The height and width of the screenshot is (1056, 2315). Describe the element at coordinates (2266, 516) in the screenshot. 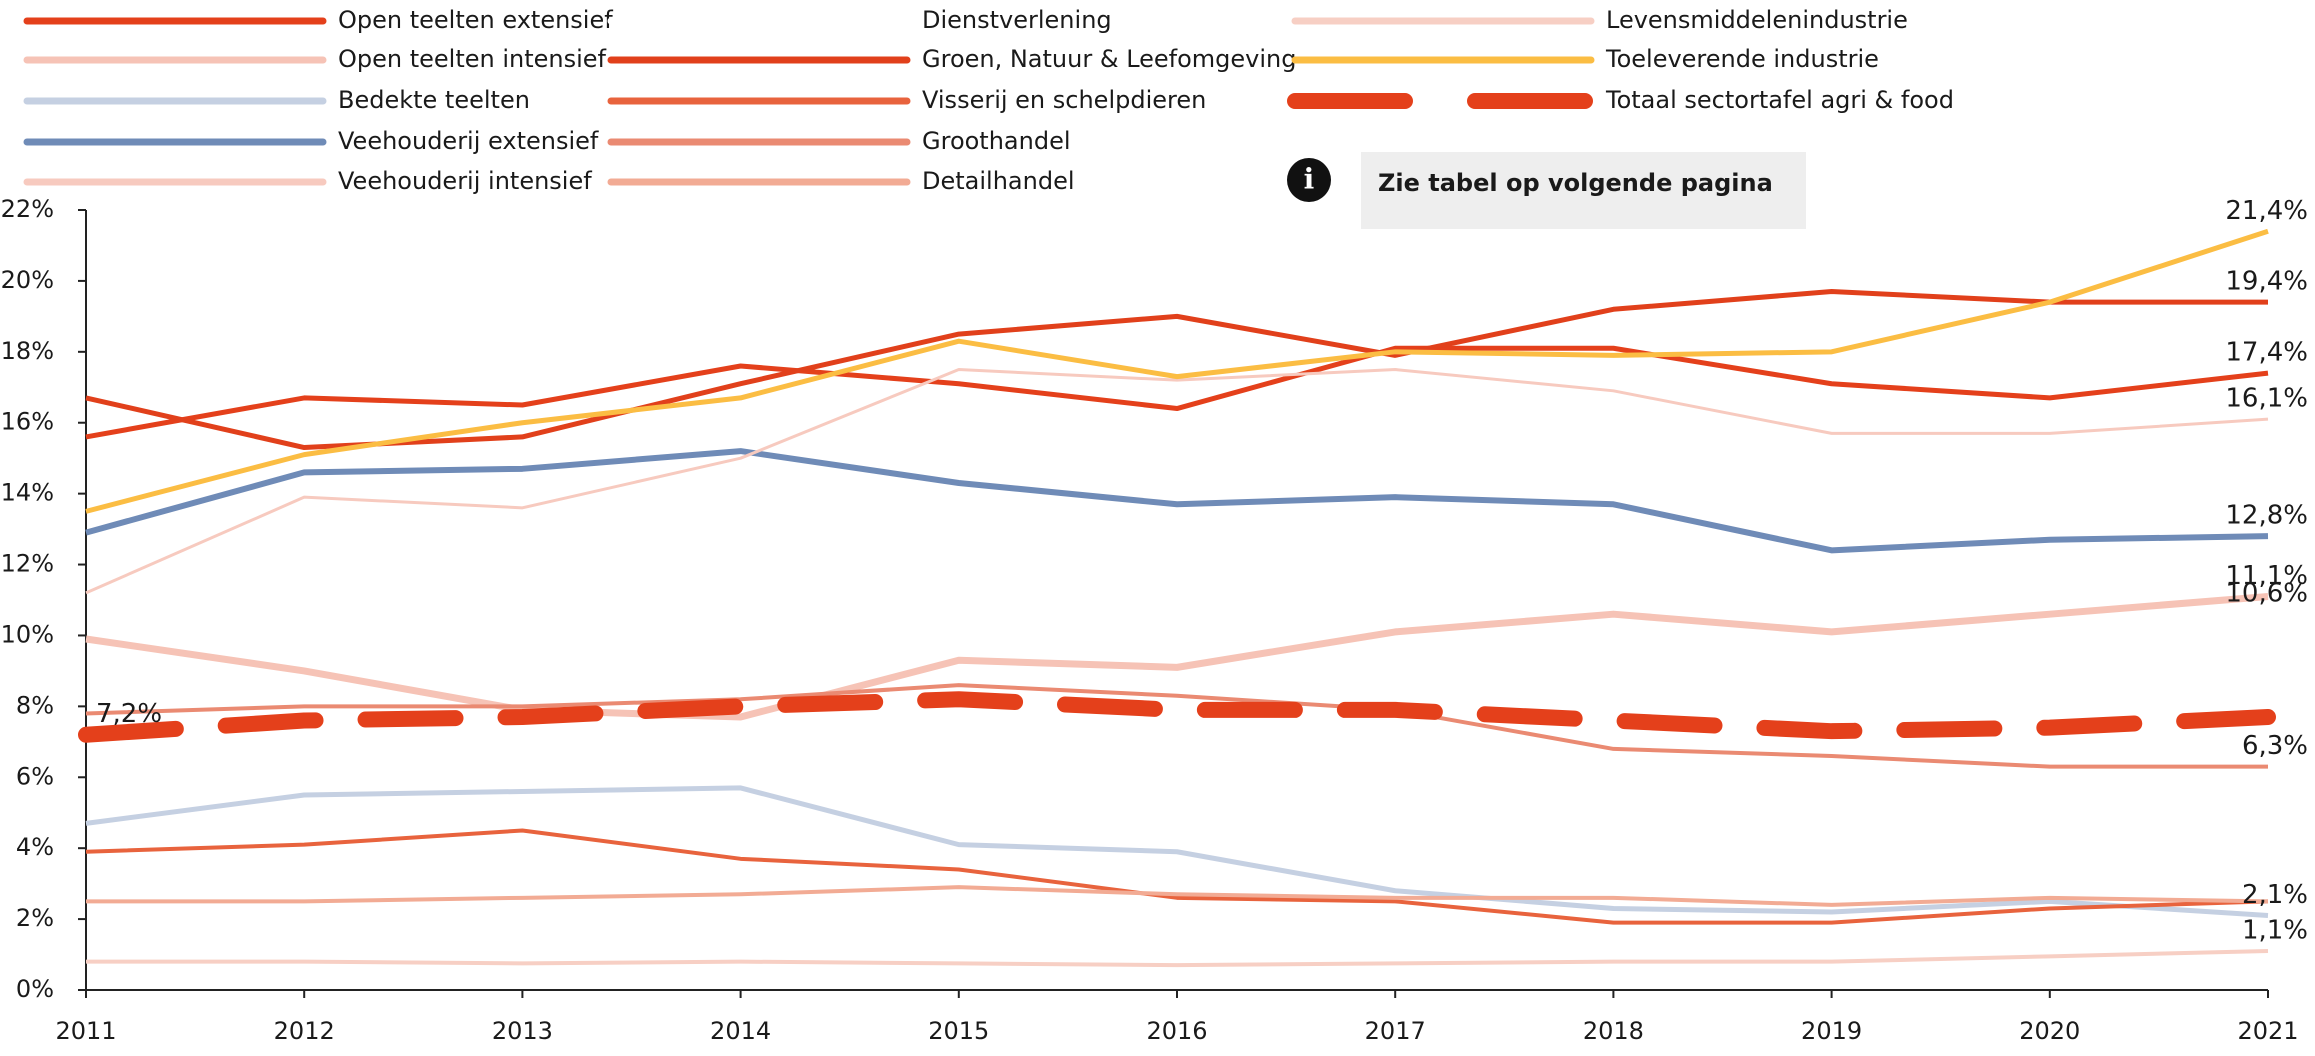

I see `end-label: 12,8%` at that location.